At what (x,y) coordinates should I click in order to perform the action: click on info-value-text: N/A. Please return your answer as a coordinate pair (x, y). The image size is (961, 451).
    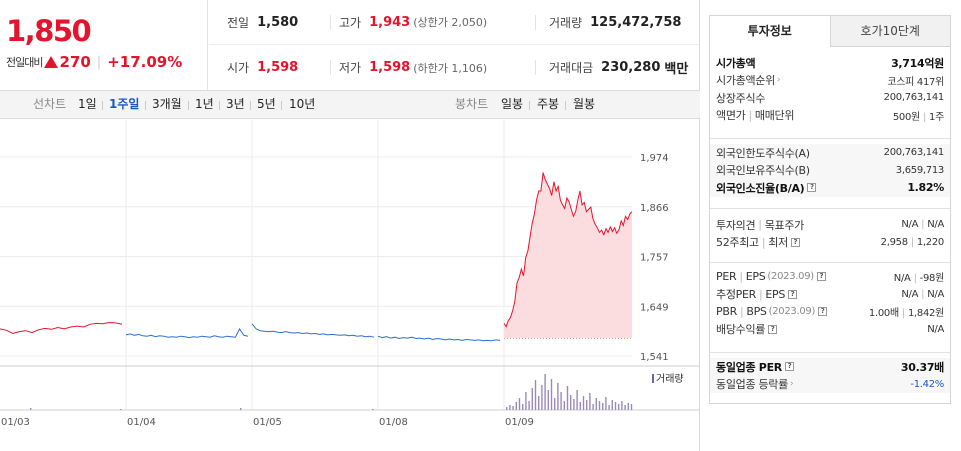
    Looking at the image, I should click on (935, 329).